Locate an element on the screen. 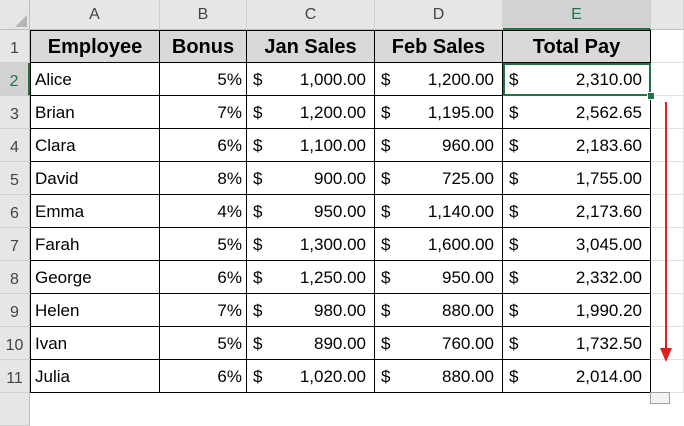 The width and height of the screenshot is (684, 426). cell-total: $1,755.00 is located at coordinates (577, 178).